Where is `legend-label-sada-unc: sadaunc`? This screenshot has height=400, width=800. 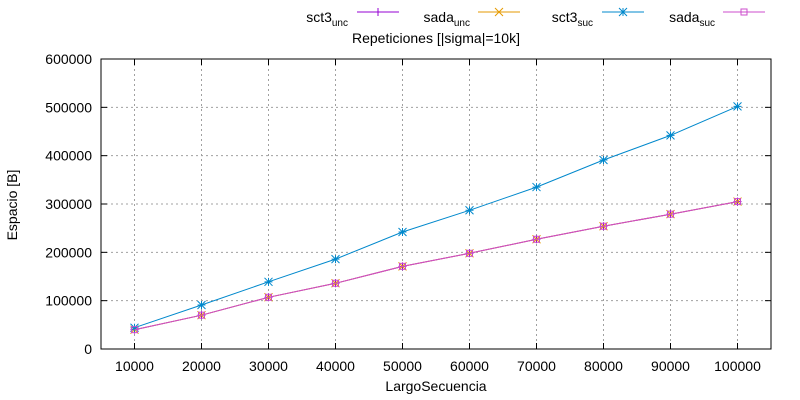 legend-label-sada-unc: sadaunc is located at coordinates (447, 19).